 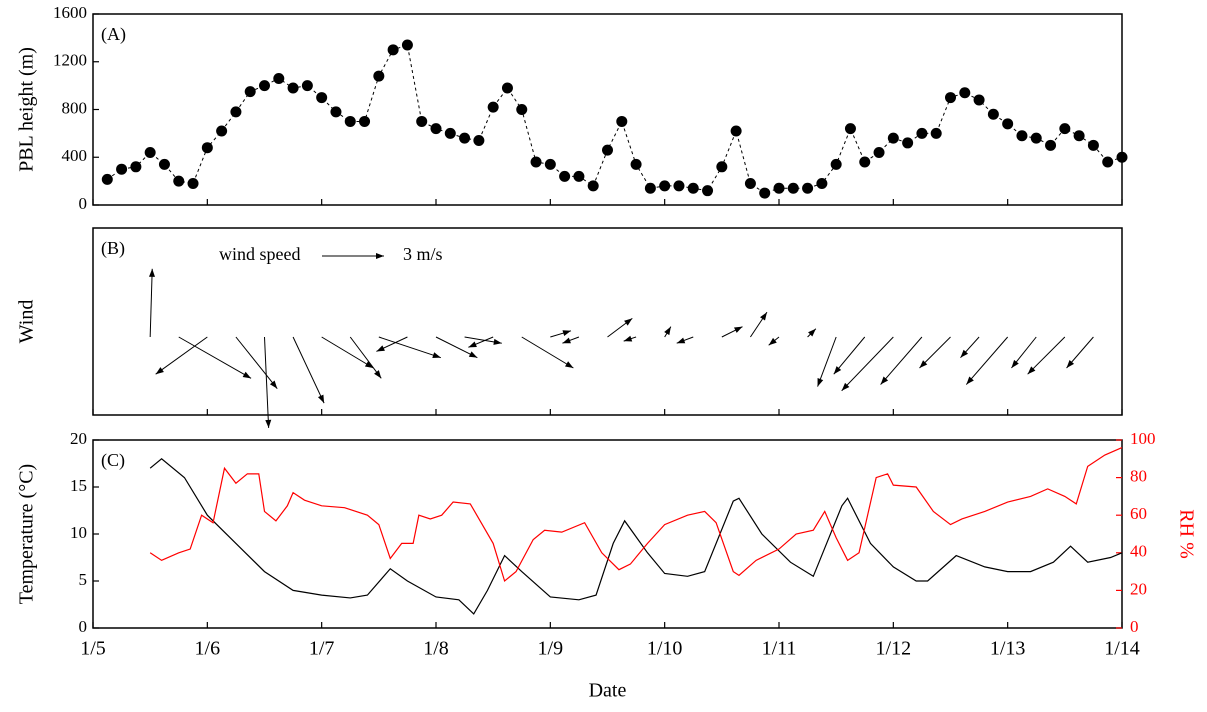 I want to click on panel-label: (C), so click(x=113, y=460).